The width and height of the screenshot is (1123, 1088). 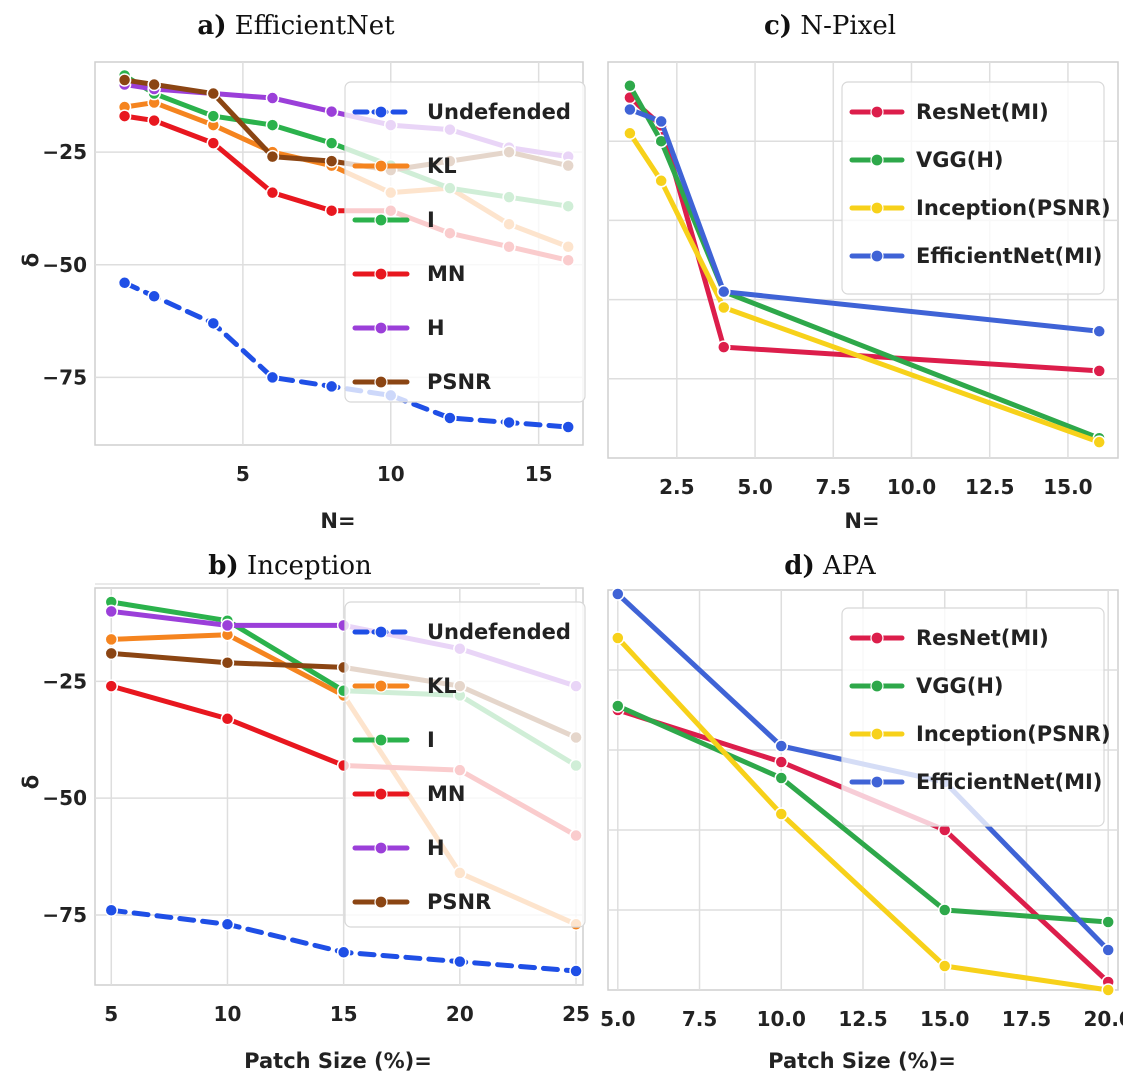 What do you see at coordinates (944, 1019) in the screenshot?
I see `x-tick-label: 15.0` at bounding box center [944, 1019].